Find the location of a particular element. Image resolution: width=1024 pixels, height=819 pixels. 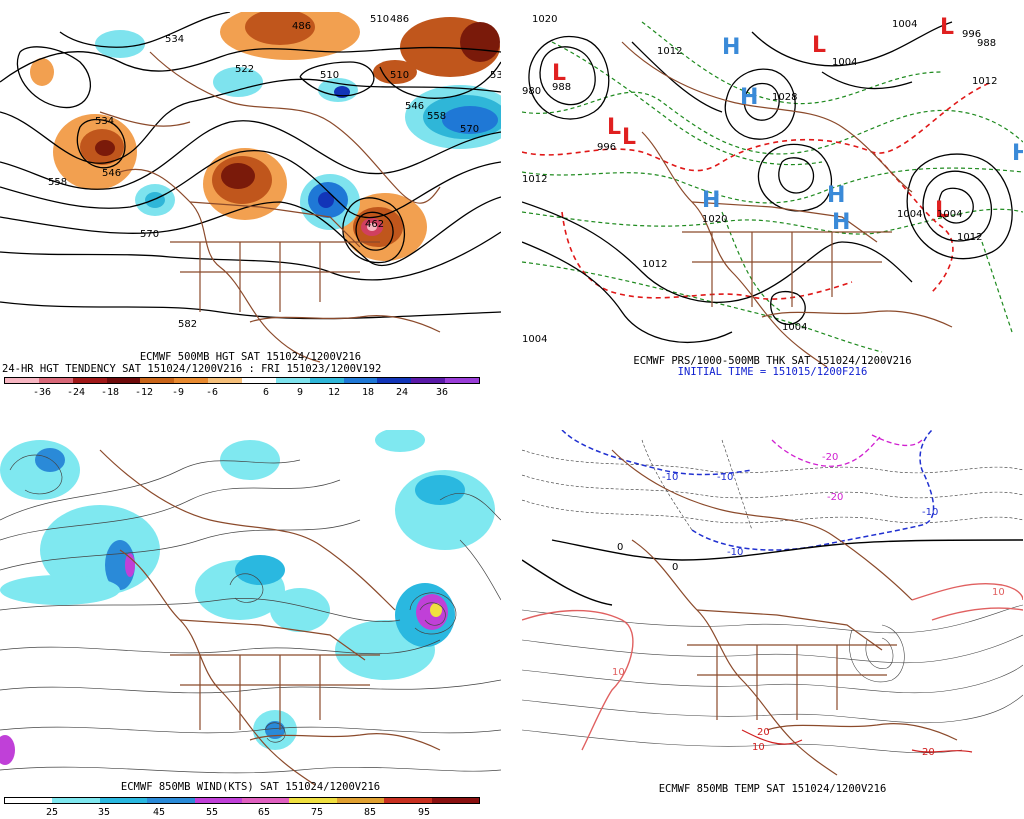

isobar-label: 1020 is located at coordinates (714, 219).